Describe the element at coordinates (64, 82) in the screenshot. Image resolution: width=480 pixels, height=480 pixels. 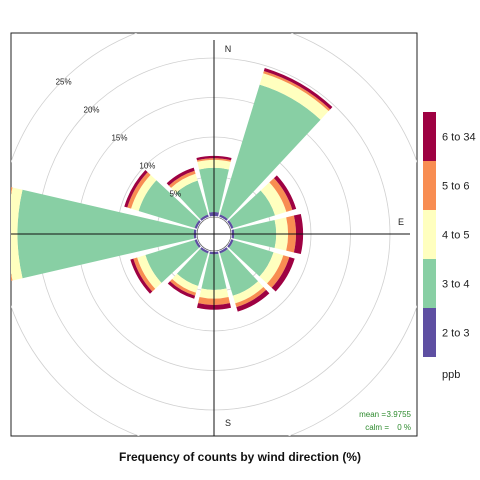
I see `radial-tick-label: 25%` at that location.